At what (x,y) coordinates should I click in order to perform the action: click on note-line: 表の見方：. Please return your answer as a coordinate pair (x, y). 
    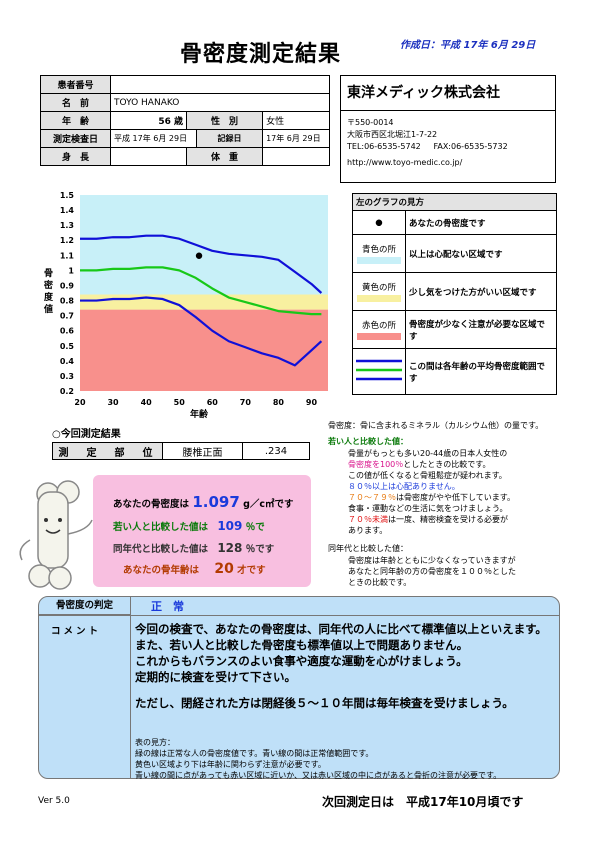
    Looking at the image, I should click on (155, 742).